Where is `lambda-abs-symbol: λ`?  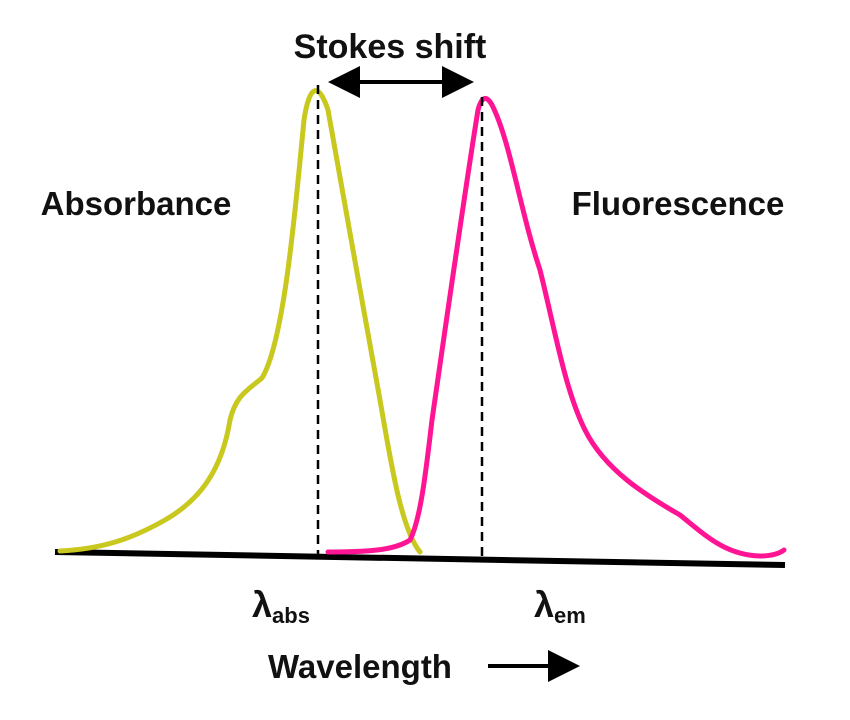
lambda-abs-symbol: λ is located at coordinates (262, 604).